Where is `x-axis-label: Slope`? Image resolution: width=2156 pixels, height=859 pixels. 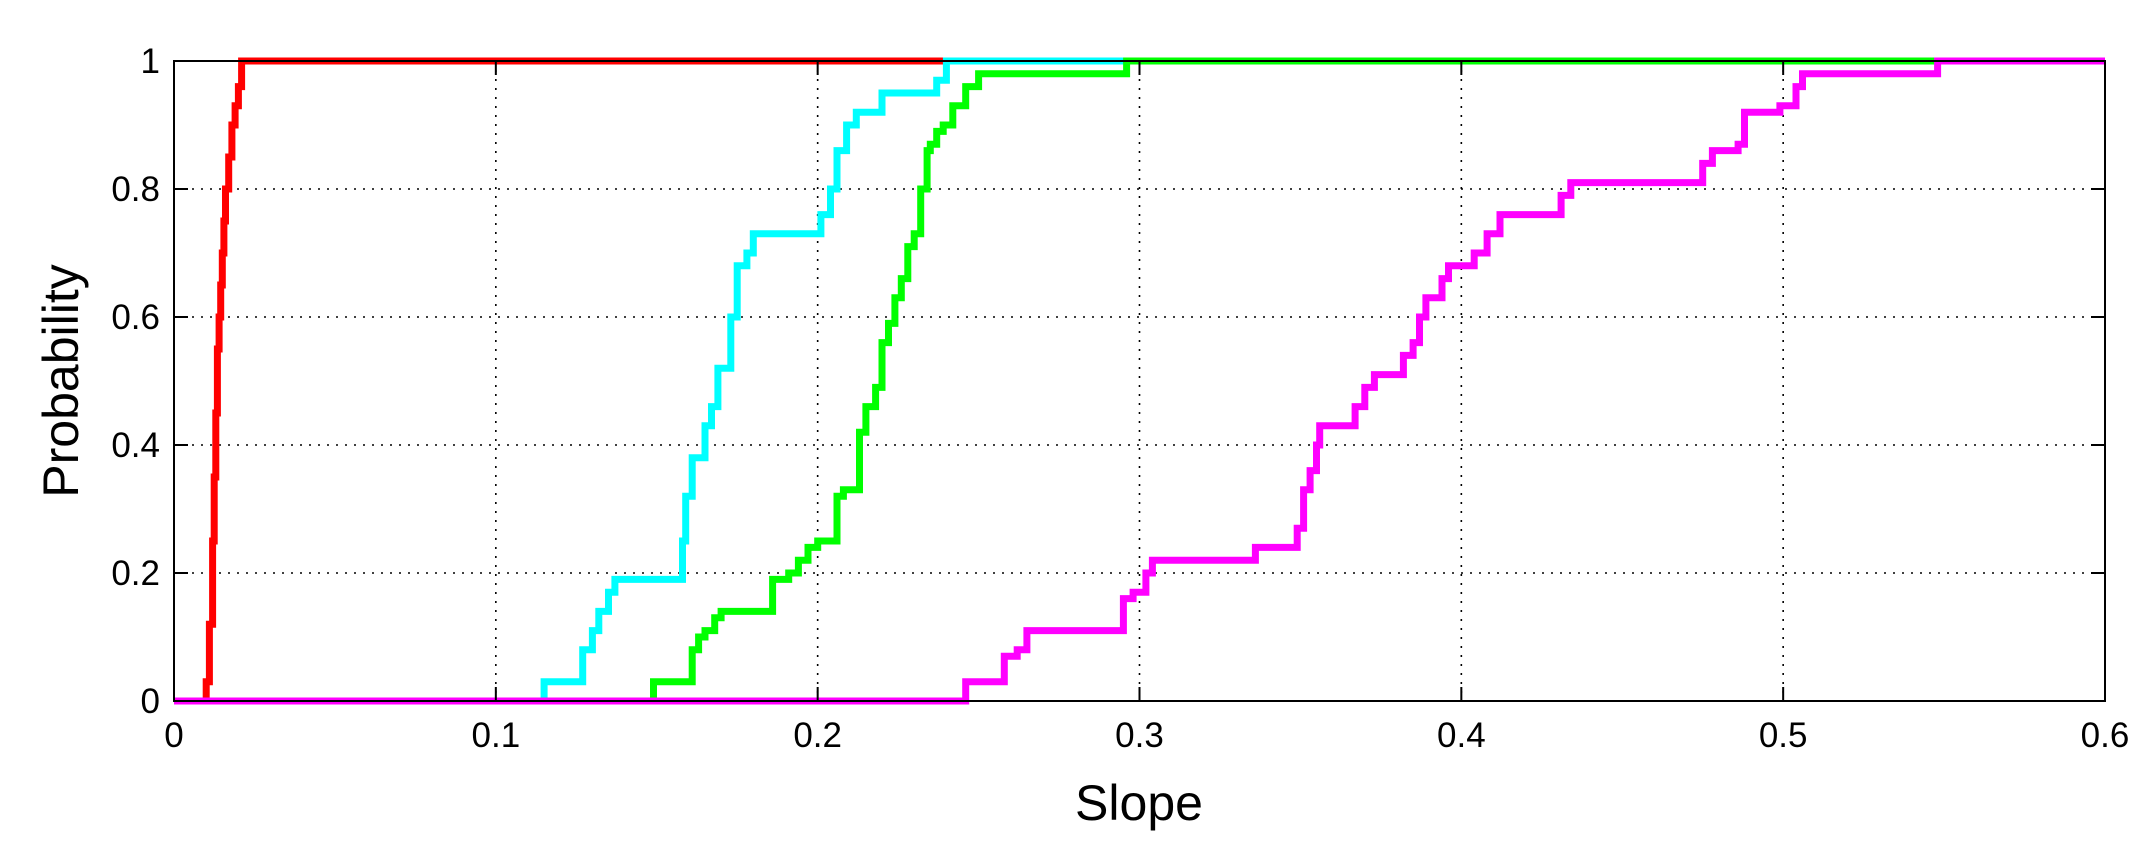
x-axis-label: Slope is located at coordinates (1139, 803).